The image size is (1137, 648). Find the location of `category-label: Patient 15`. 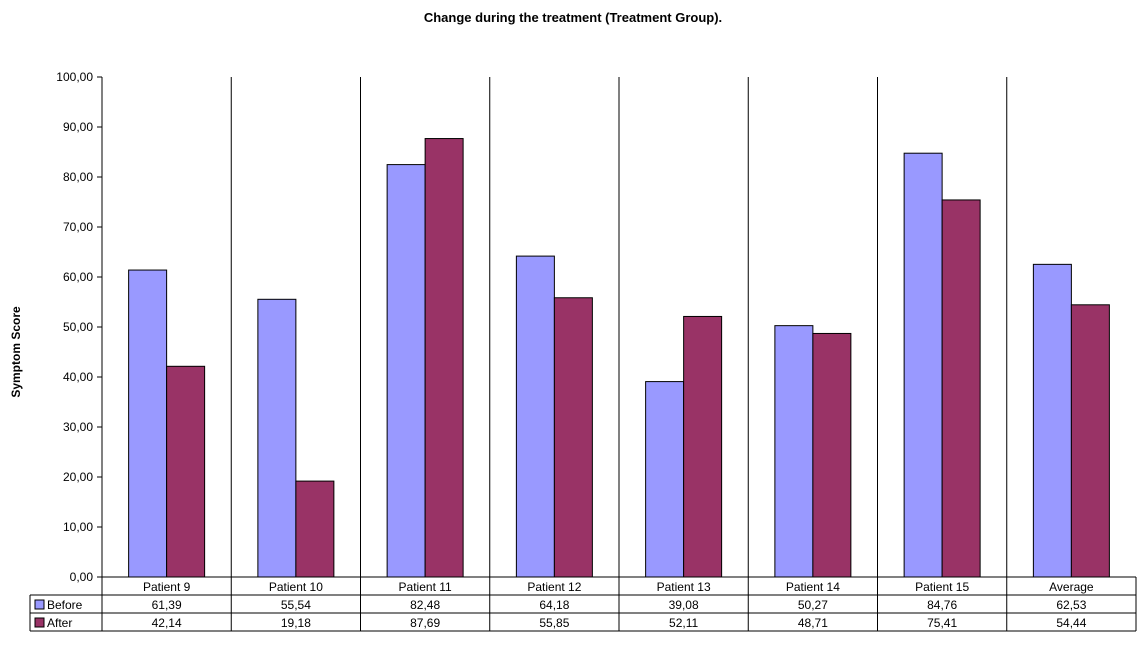

category-label: Patient 15 is located at coordinates (942, 587).